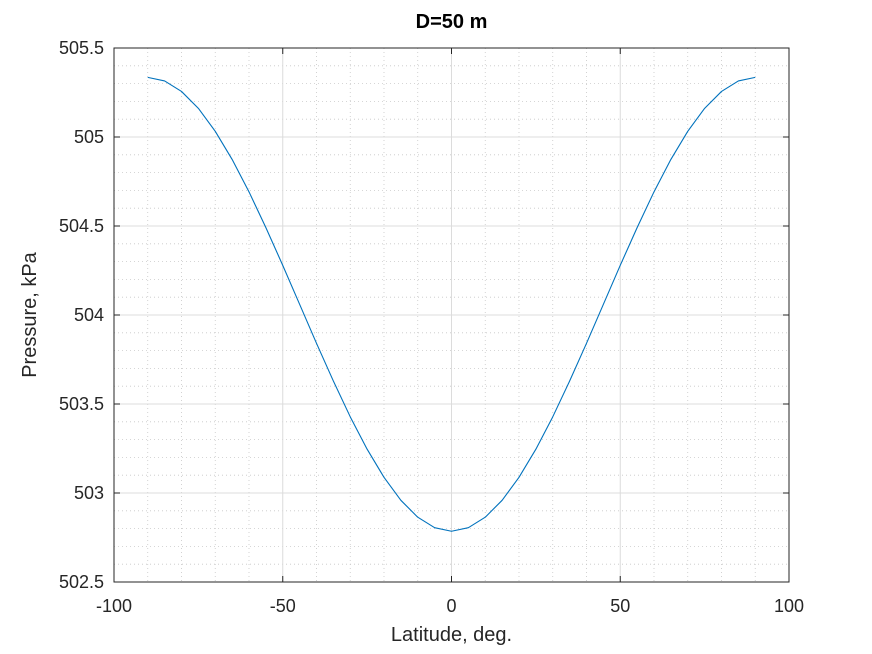 The width and height of the screenshot is (872, 654). I want to click on x-axis-label: Latitude, deg., so click(451, 635).